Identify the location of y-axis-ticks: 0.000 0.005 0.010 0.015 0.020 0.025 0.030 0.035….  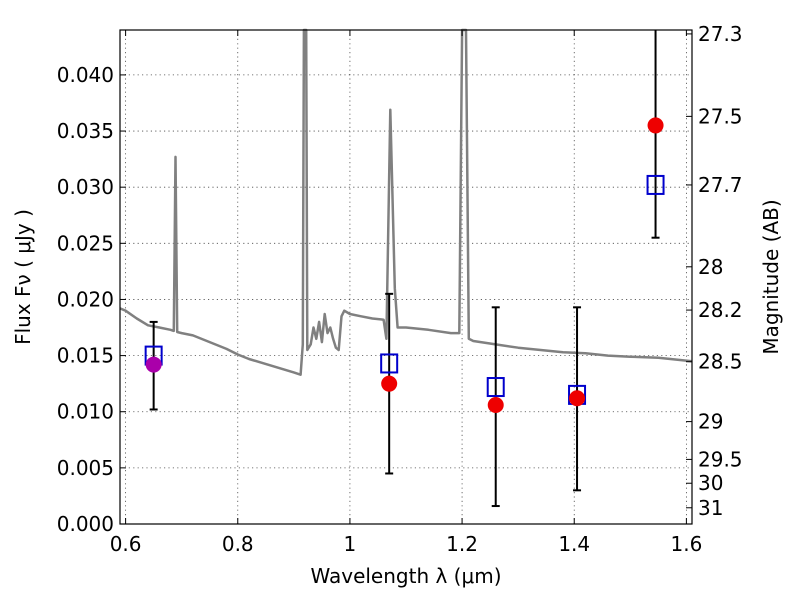
(91, 299).